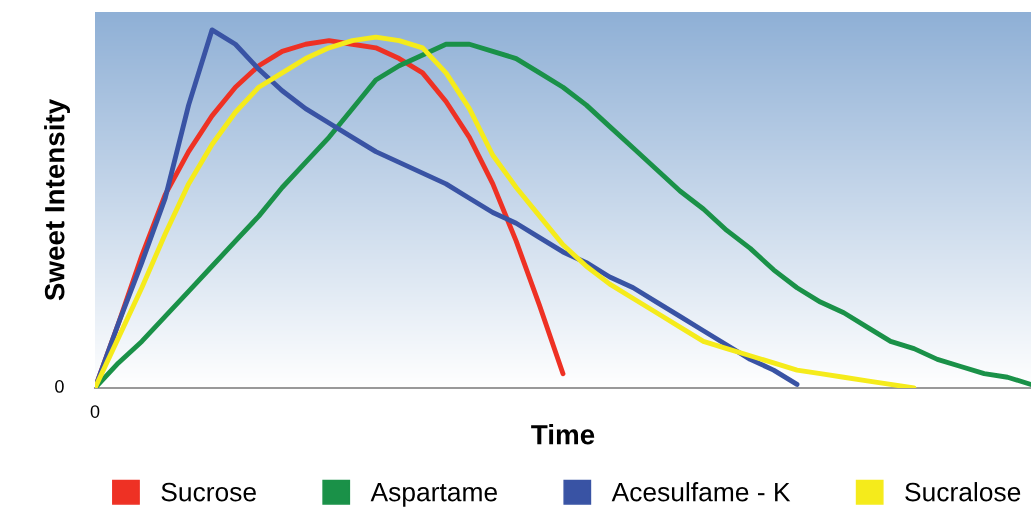 The width and height of the screenshot is (1031, 520). What do you see at coordinates (963, 492) in the screenshot?
I see `legend-label: Sucralose` at bounding box center [963, 492].